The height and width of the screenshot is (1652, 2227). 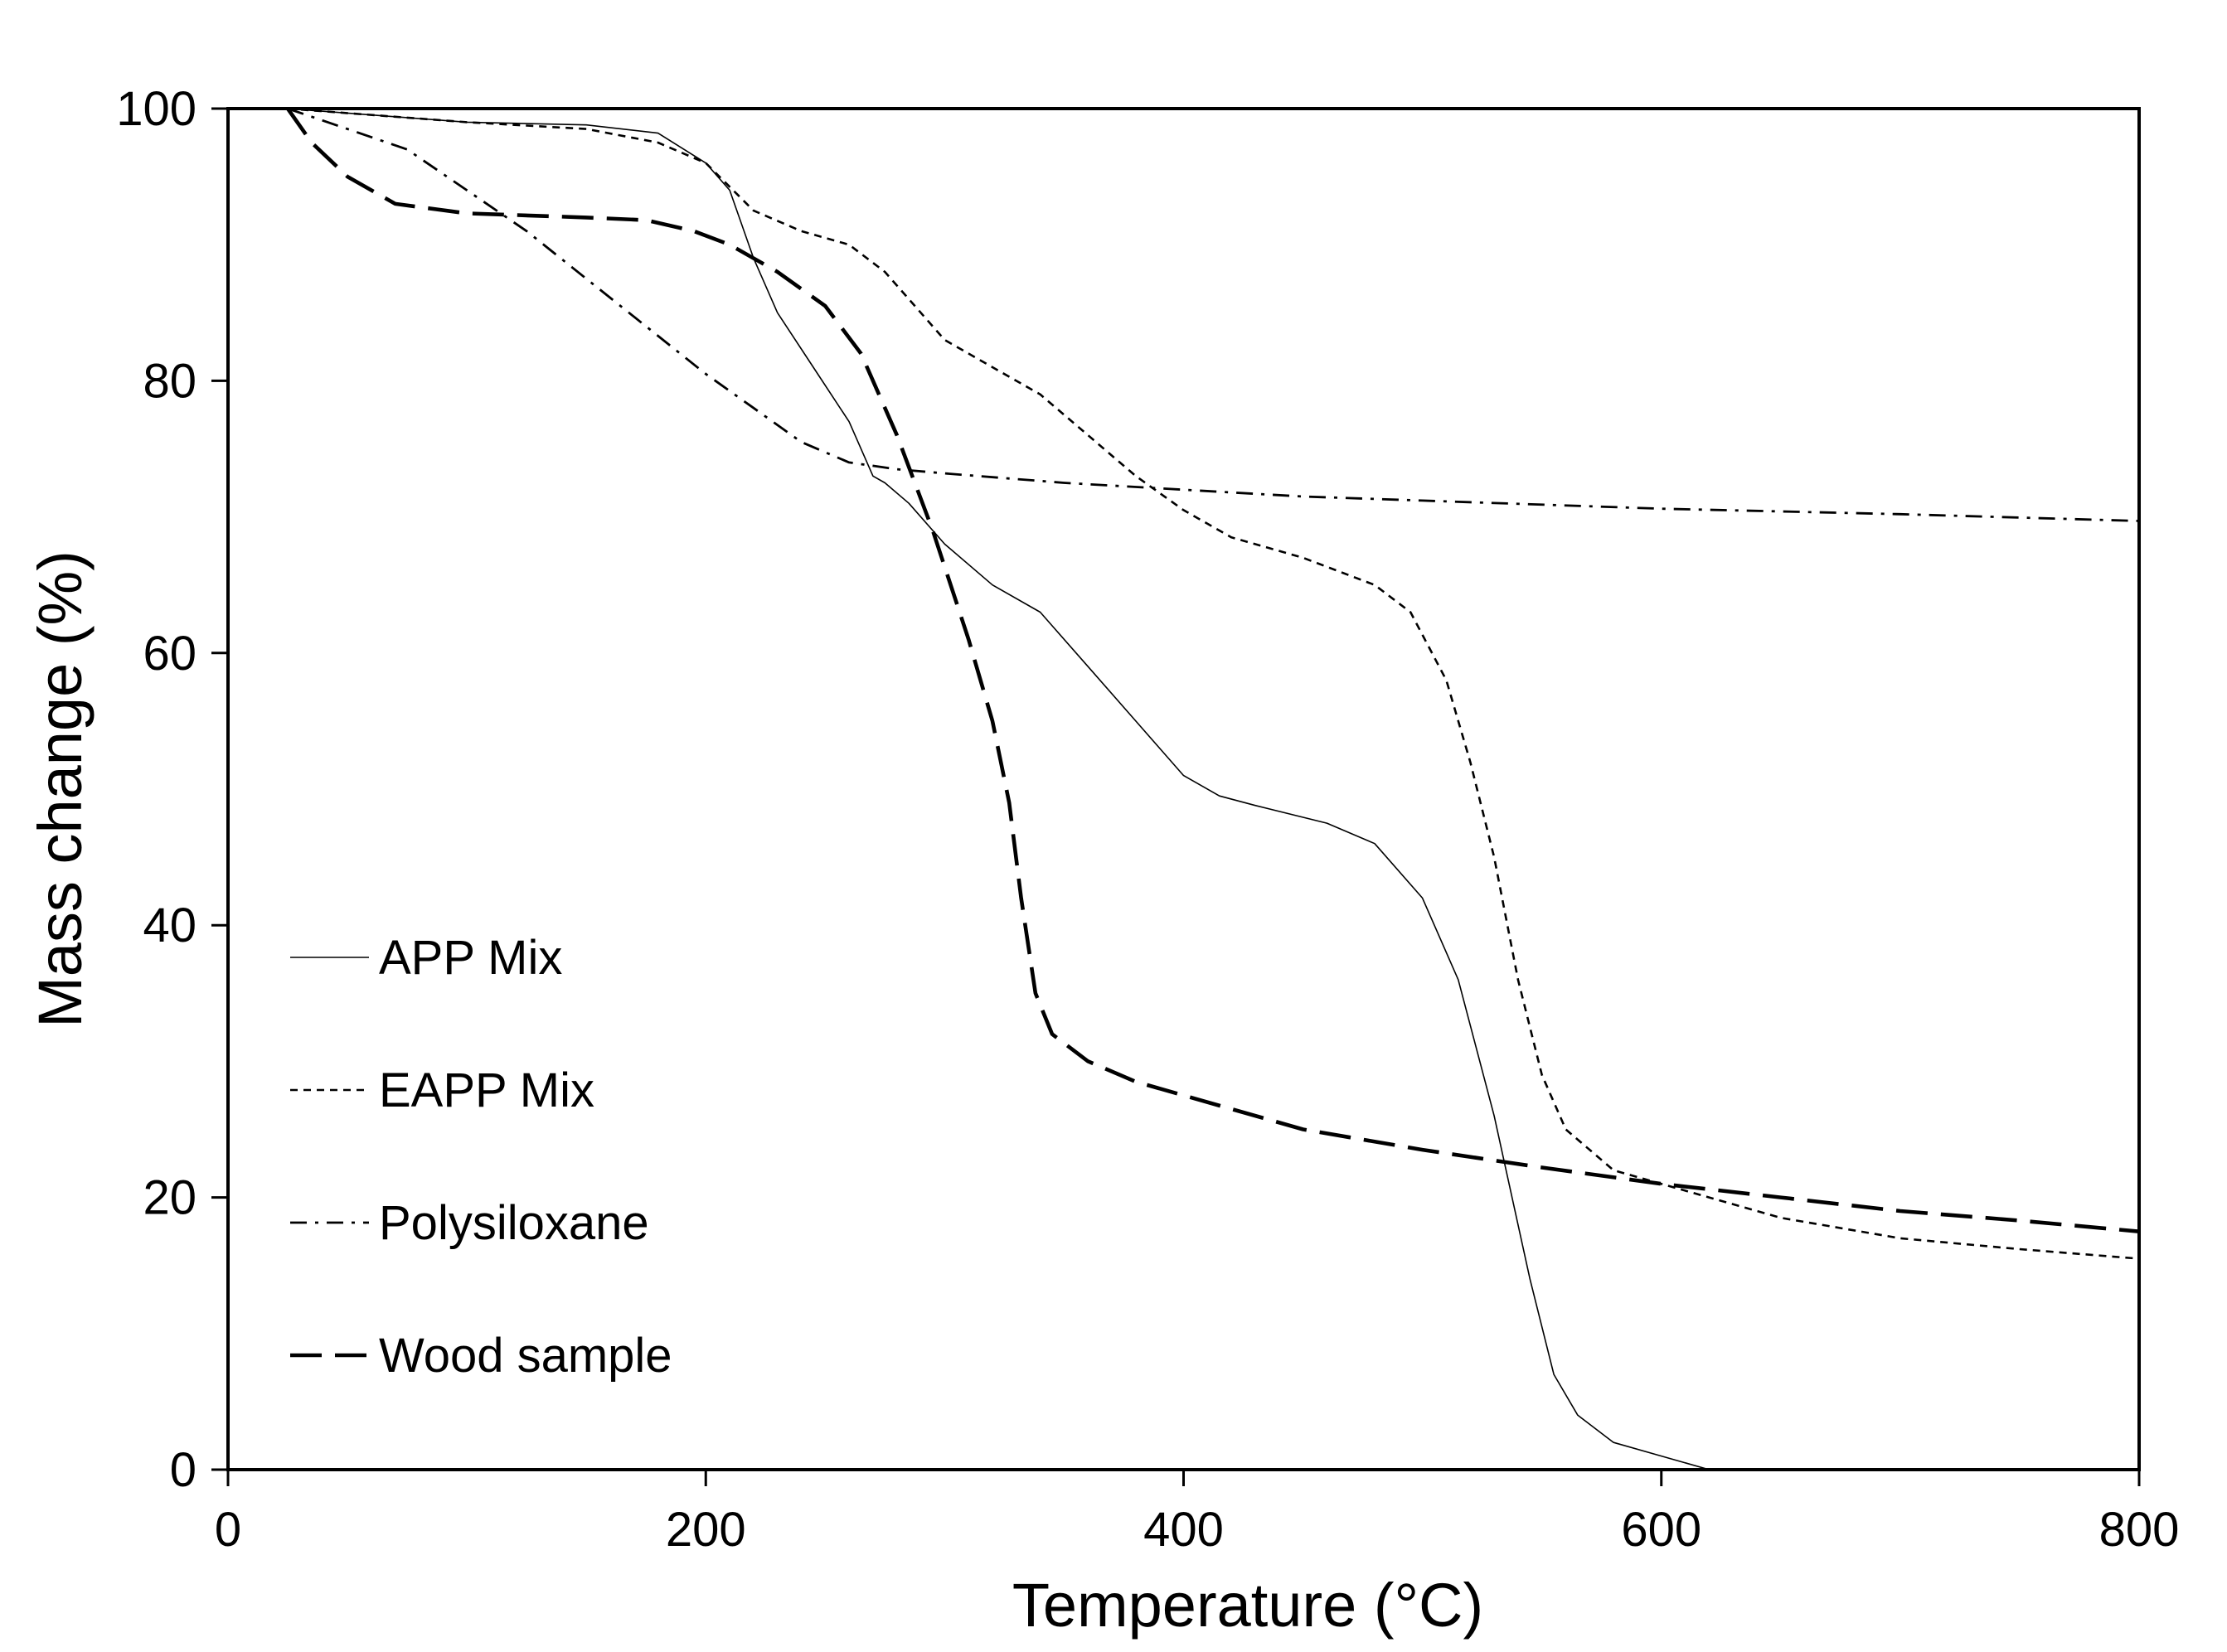 I want to click on x-tick-label-800: 800, so click(x=2139, y=1530).